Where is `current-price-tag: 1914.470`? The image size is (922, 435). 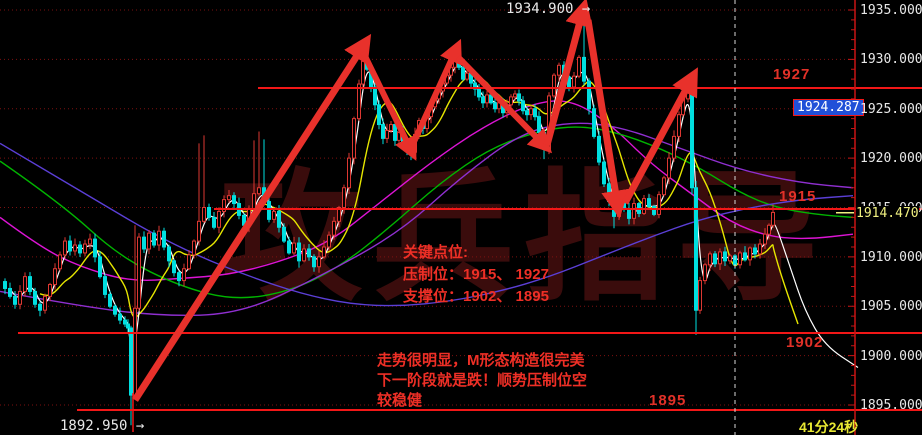
current-price-tag: 1914.470 is located at coordinates (887, 213).